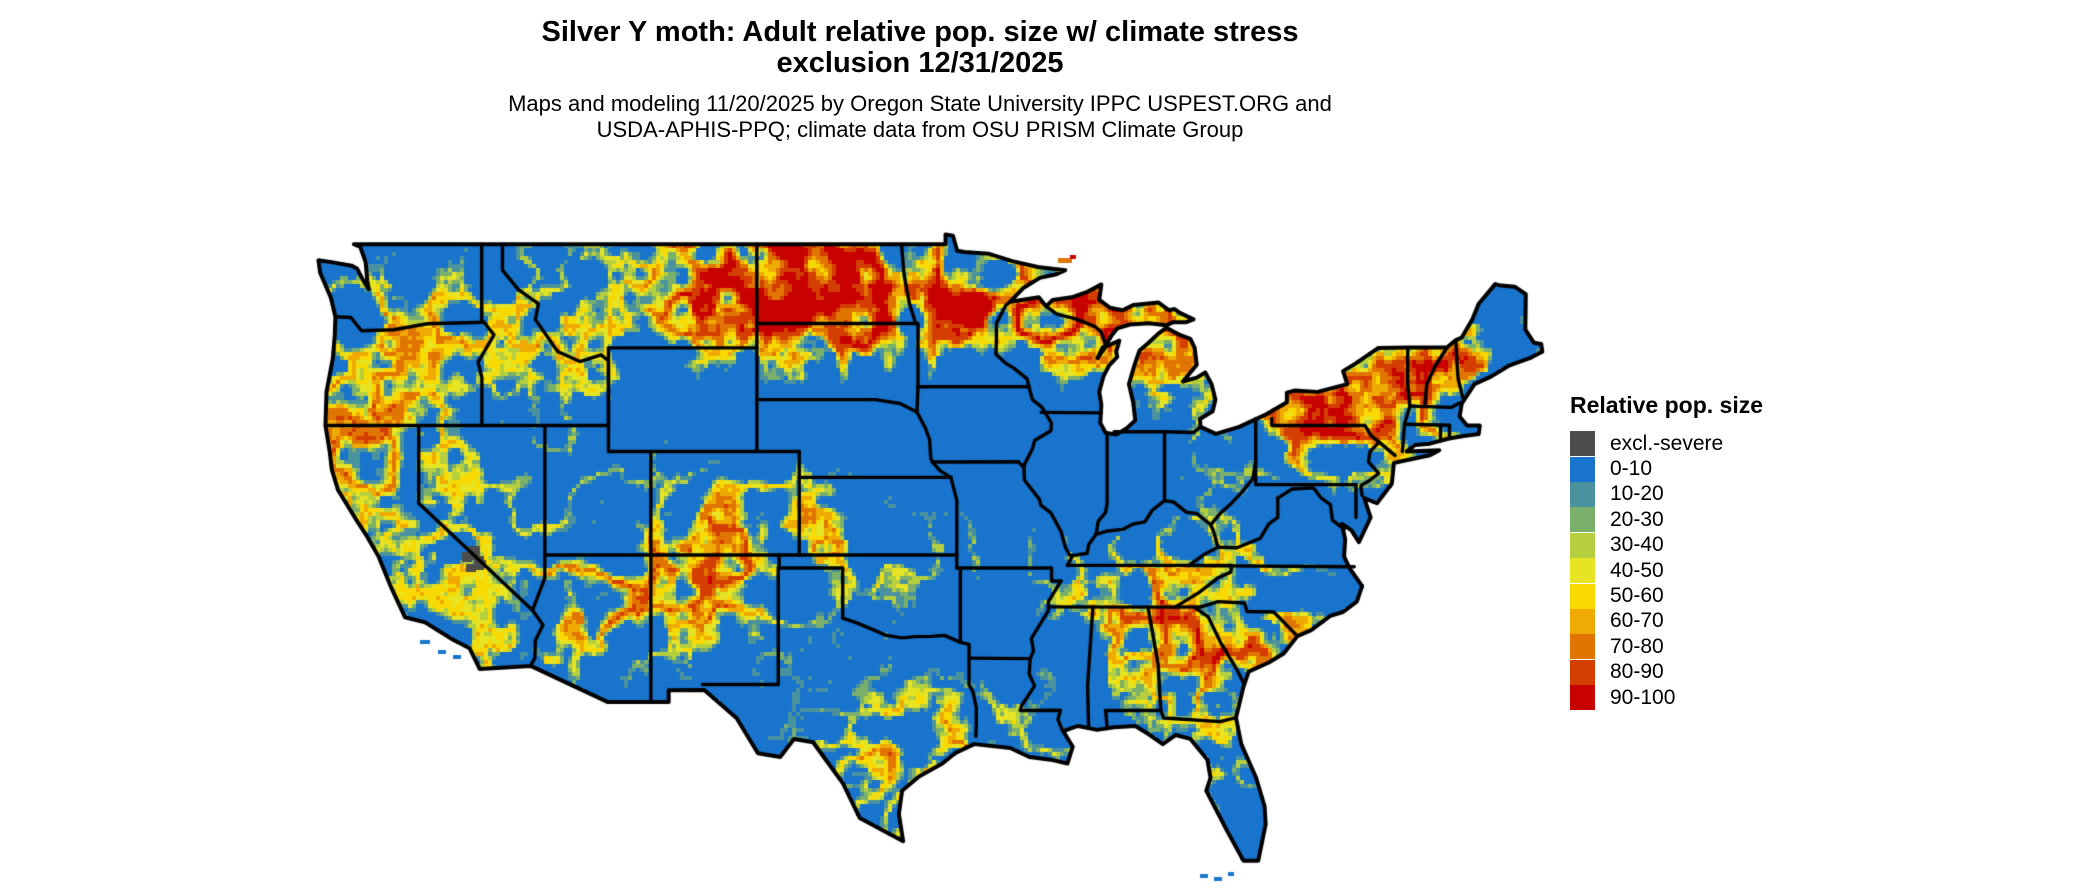  I want to click on legend-item-label: 70-80, so click(1637, 646).